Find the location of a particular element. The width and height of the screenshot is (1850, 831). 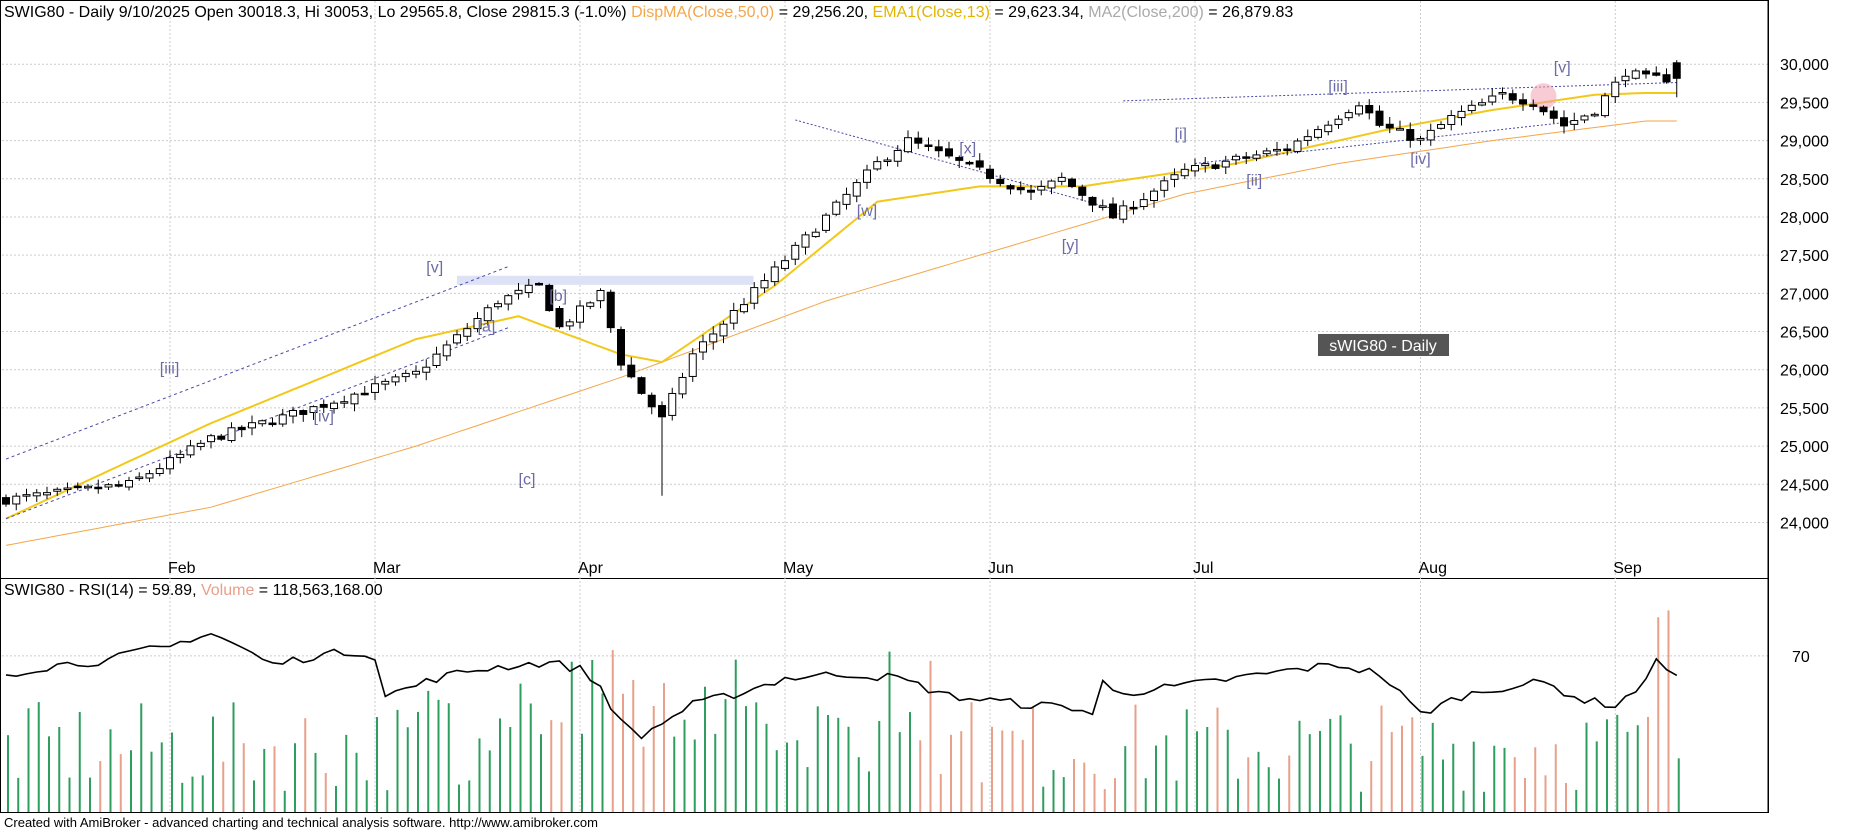

price-tick-label: 26,500 is located at coordinates (1804, 333).